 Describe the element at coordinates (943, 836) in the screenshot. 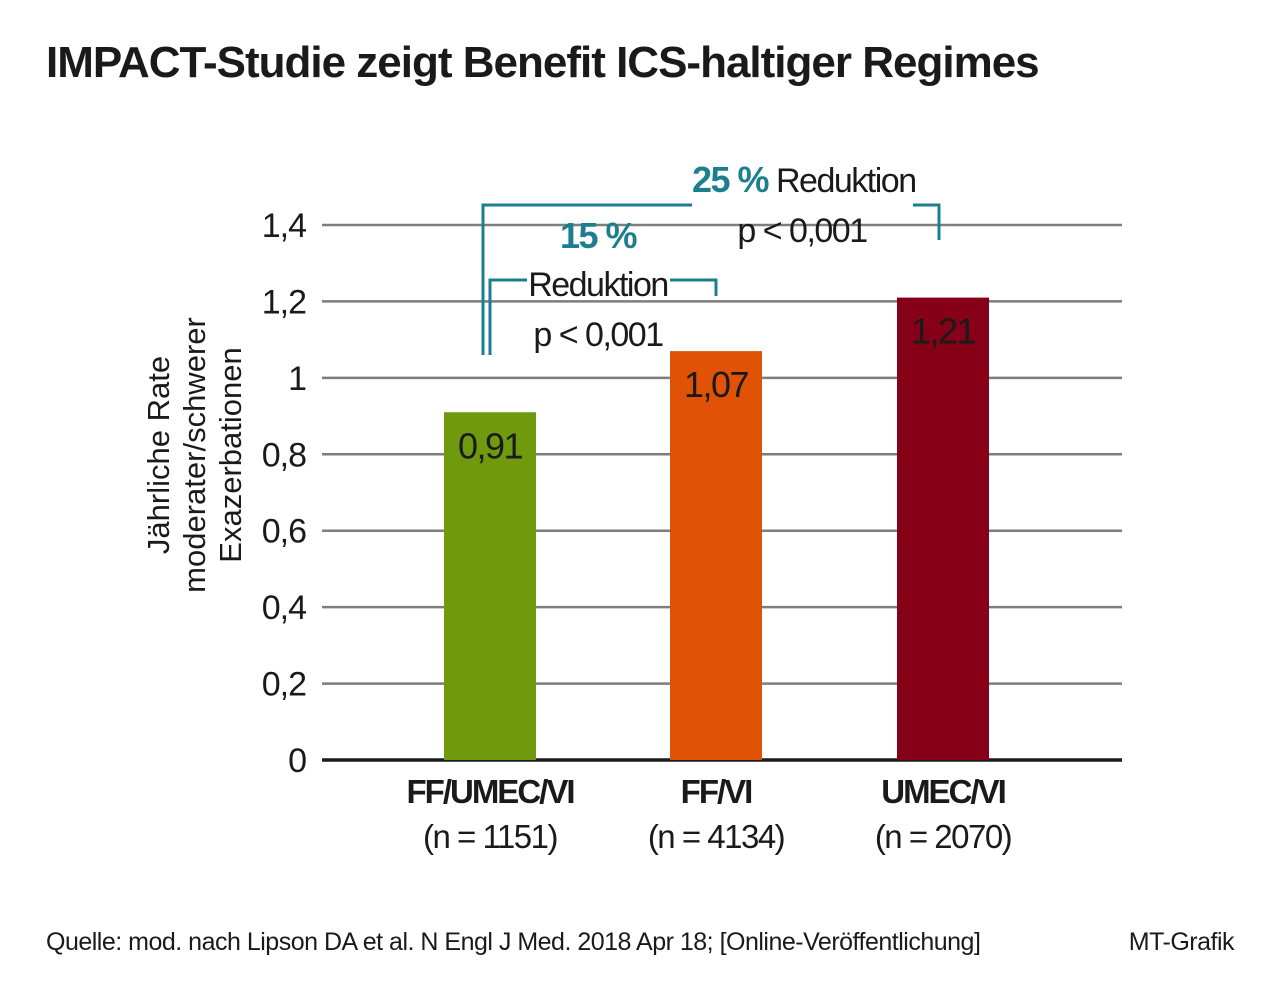

I see `x-tick-sublabel: (n = 2070)` at that location.